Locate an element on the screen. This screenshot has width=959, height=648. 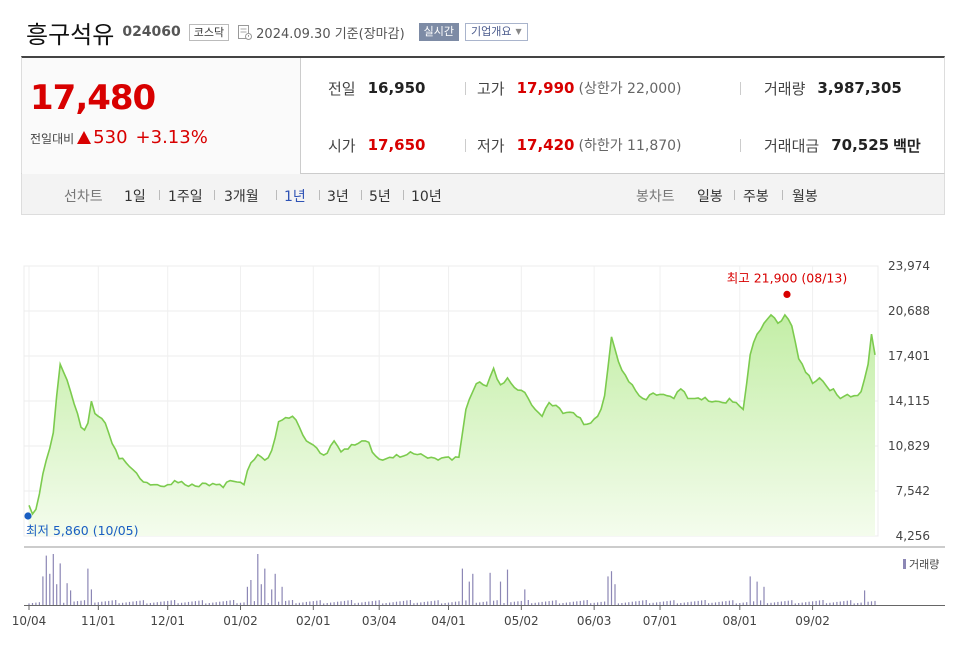
tab-1y: 1년 is located at coordinates (295, 197).